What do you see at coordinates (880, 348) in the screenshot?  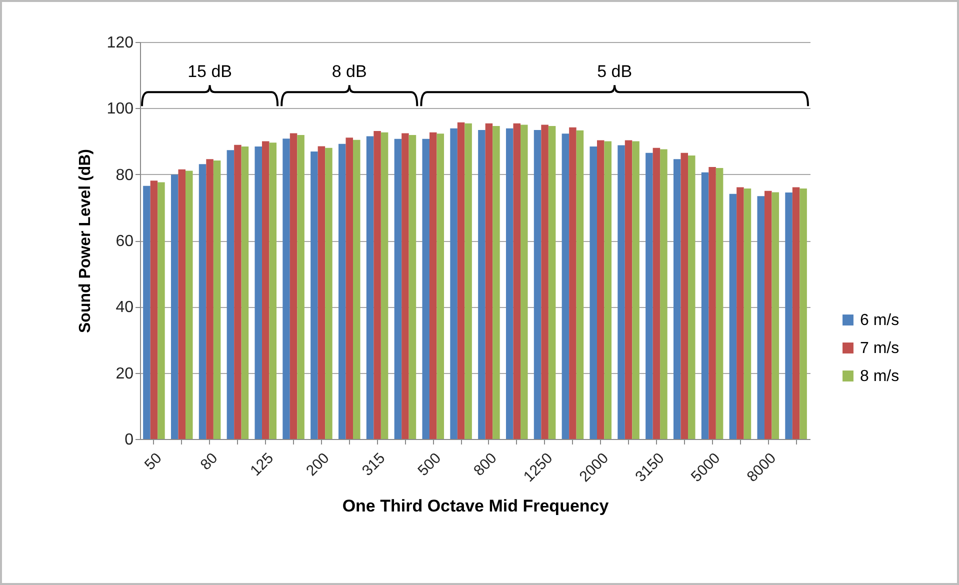 I see `legend-label: 7 m/s` at bounding box center [880, 348].